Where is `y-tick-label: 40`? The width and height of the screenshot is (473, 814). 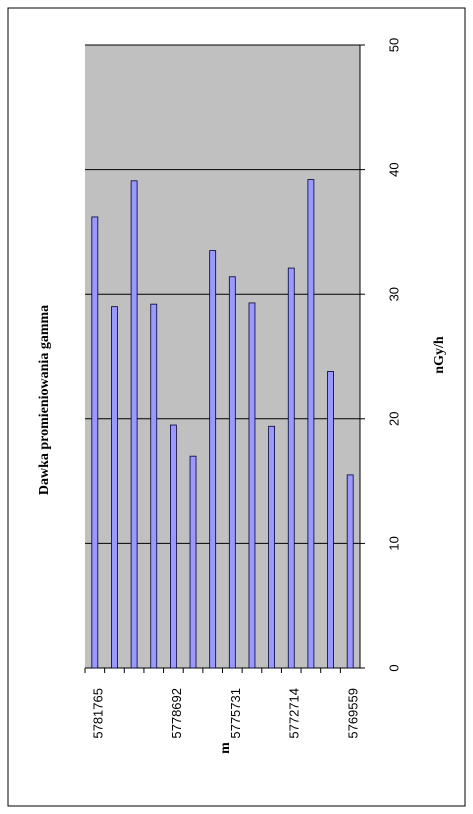 y-tick-label: 40 is located at coordinates (393, 169).